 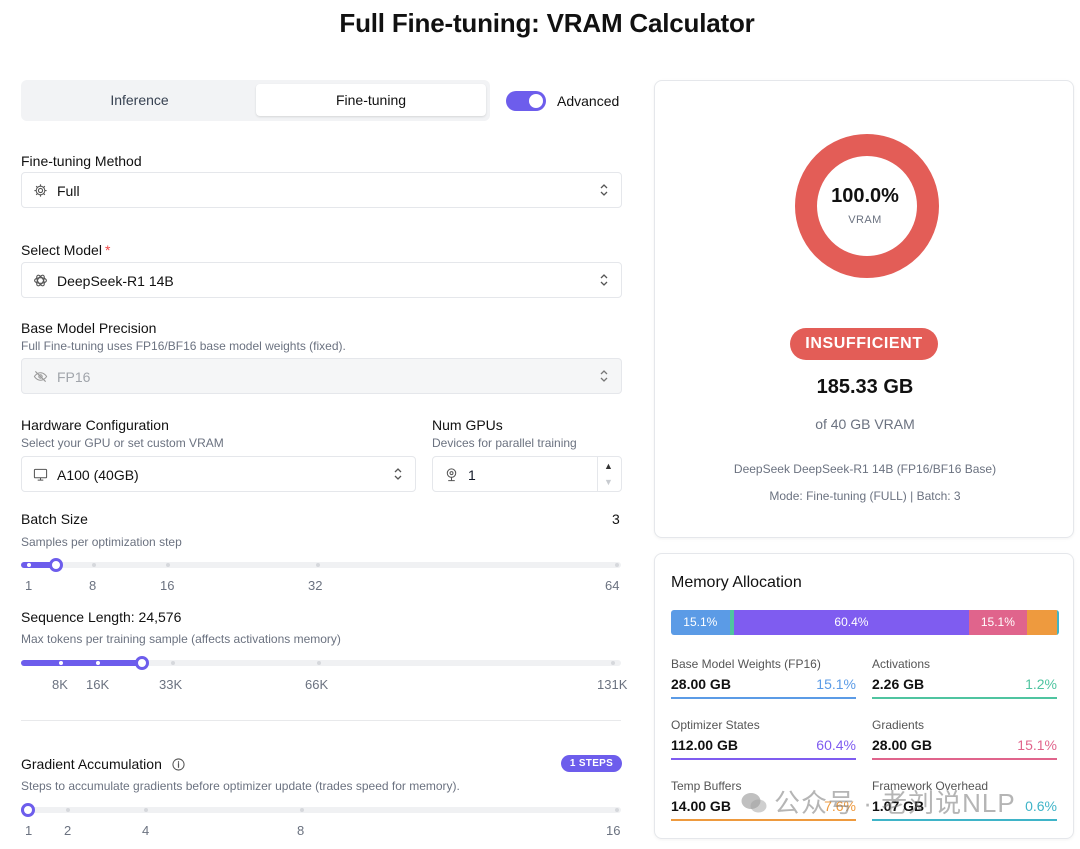 What do you see at coordinates (74, 377) in the screenshot?
I see `precision-value: FP16` at bounding box center [74, 377].